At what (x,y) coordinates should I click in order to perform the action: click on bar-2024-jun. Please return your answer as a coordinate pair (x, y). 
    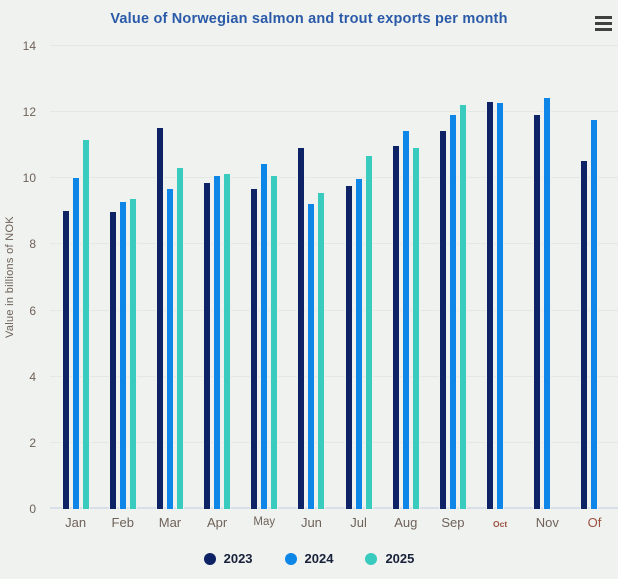
    Looking at the image, I should click on (311, 356).